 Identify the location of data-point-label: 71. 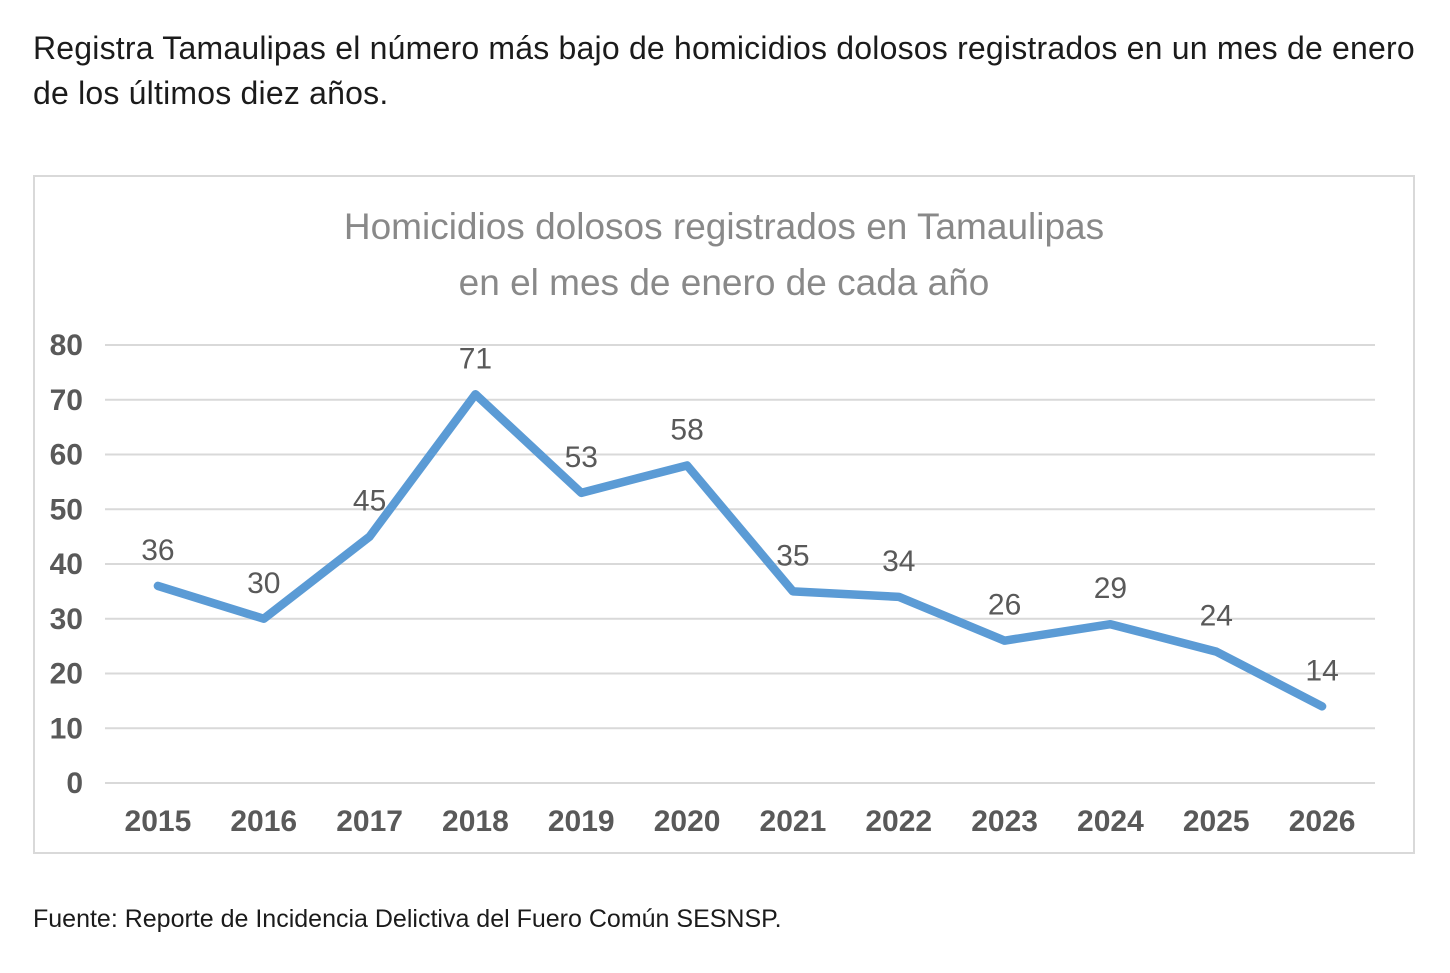
(475, 358).